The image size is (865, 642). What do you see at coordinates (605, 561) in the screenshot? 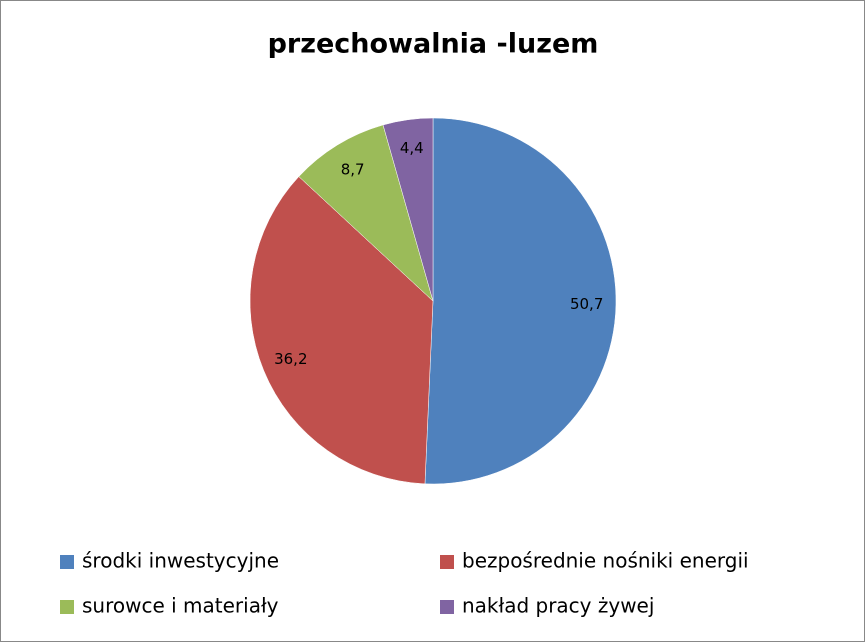
I see `legend-label: bezpośrednie nośniki energii` at bounding box center [605, 561].